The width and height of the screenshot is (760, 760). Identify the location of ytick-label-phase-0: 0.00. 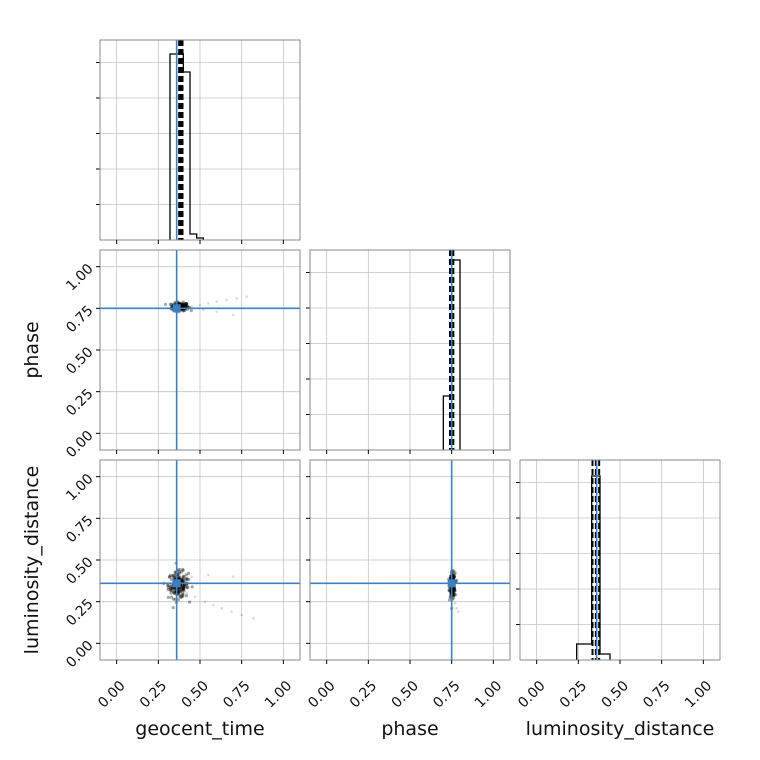
(79, 444).